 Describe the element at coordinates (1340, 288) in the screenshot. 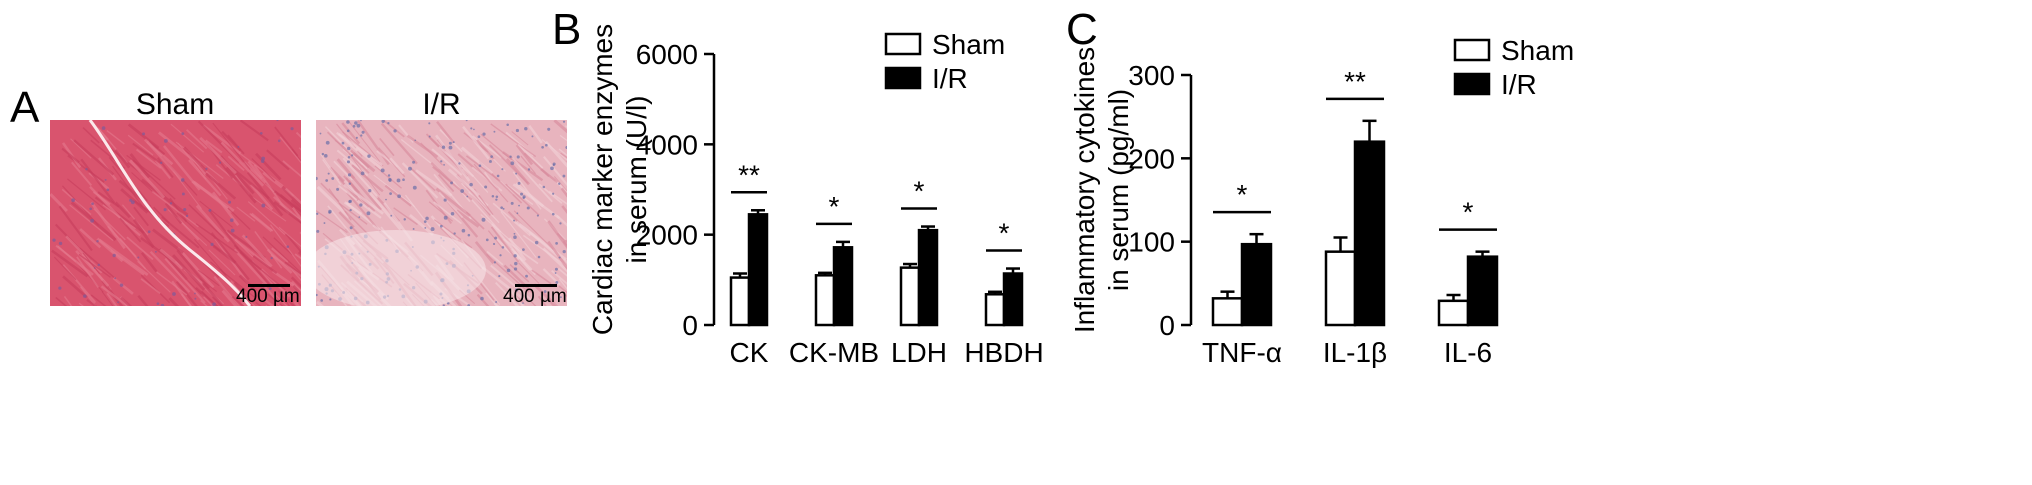

I see `bar-sham` at that location.